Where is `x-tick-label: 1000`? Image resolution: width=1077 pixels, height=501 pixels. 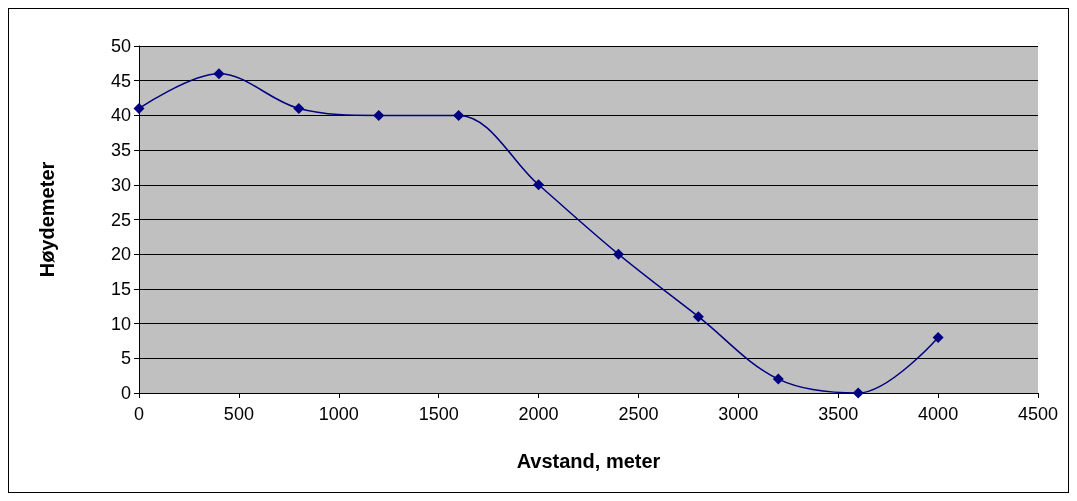 x-tick-label: 1000 is located at coordinates (338, 414).